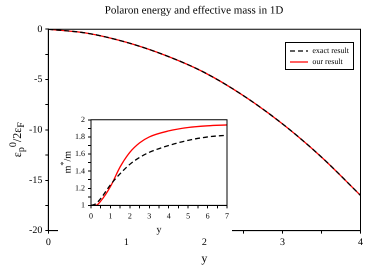  What do you see at coordinates (80, 171) in the screenshot?
I see `y-tick-label: 1.4` at bounding box center [80, 171].